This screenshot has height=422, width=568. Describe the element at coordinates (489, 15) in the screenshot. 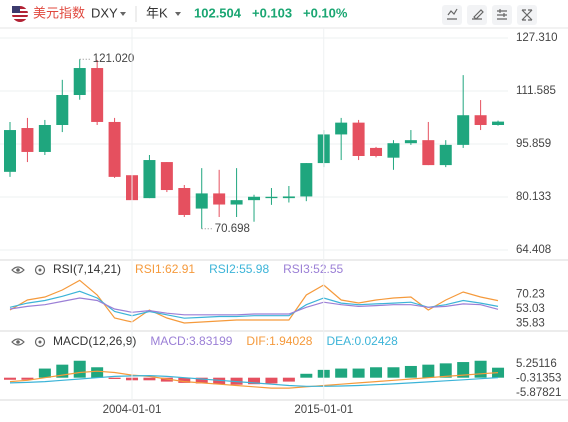

I see `toolbar` at that location.